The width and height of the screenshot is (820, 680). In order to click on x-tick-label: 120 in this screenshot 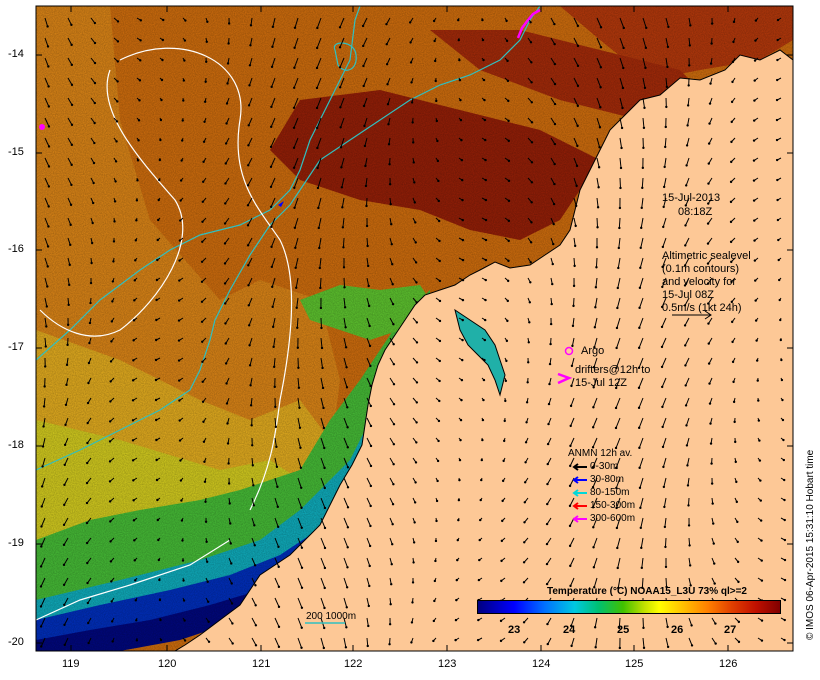, I will do `click(167, 664)`.